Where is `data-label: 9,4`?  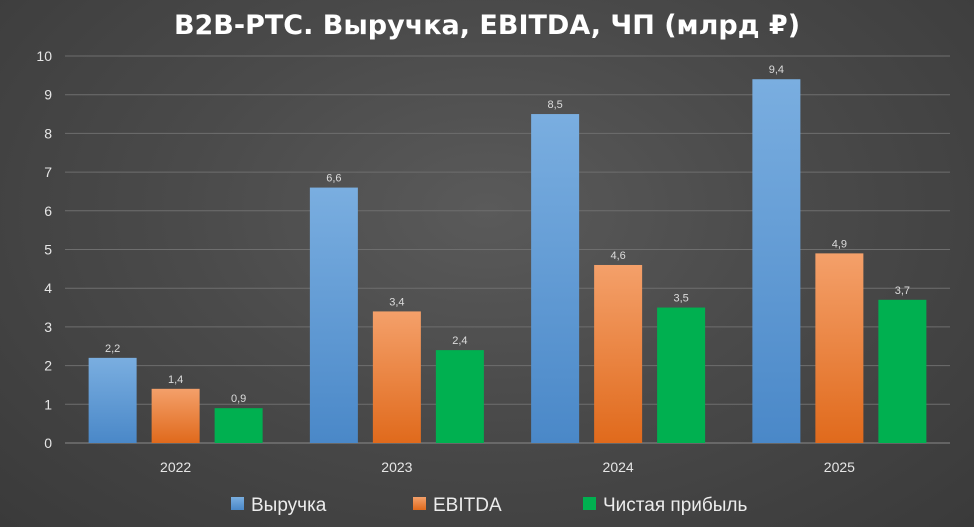
data-label: 9,4 is located at coordinates (776, 70).